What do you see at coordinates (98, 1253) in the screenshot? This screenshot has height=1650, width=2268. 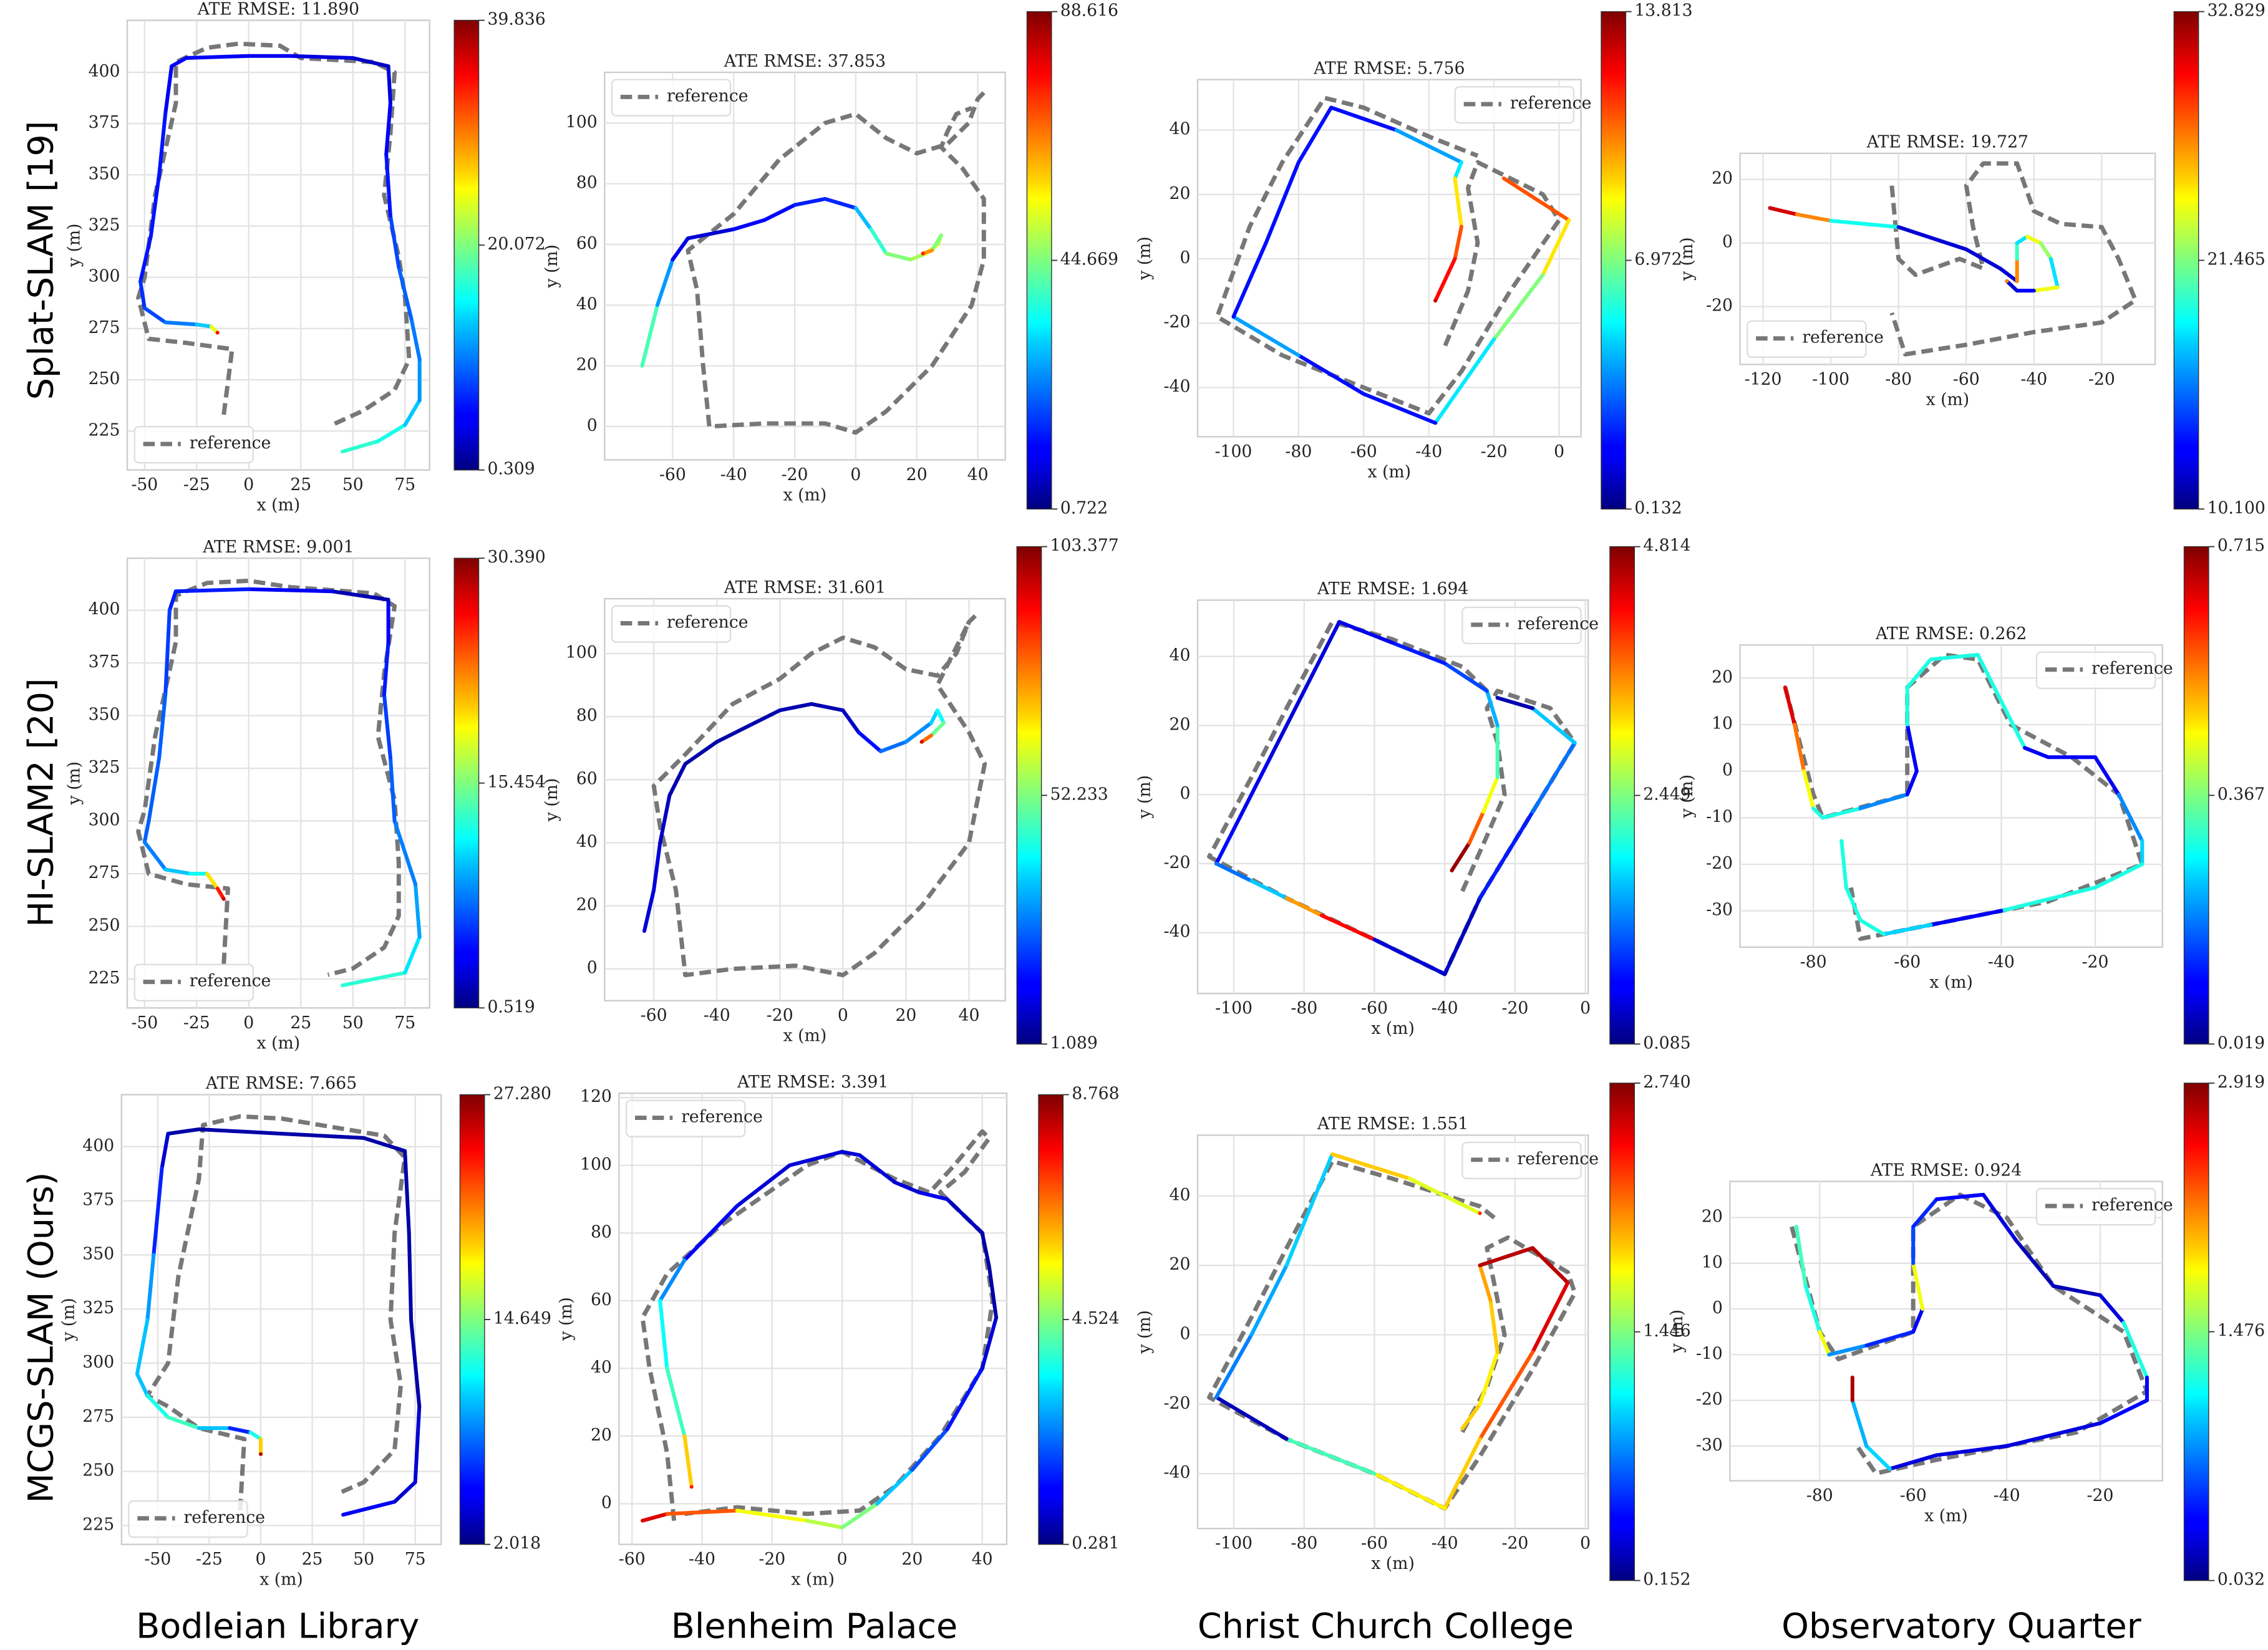 I see `y-tick-label: 350` at bounding box center [98, 1253].